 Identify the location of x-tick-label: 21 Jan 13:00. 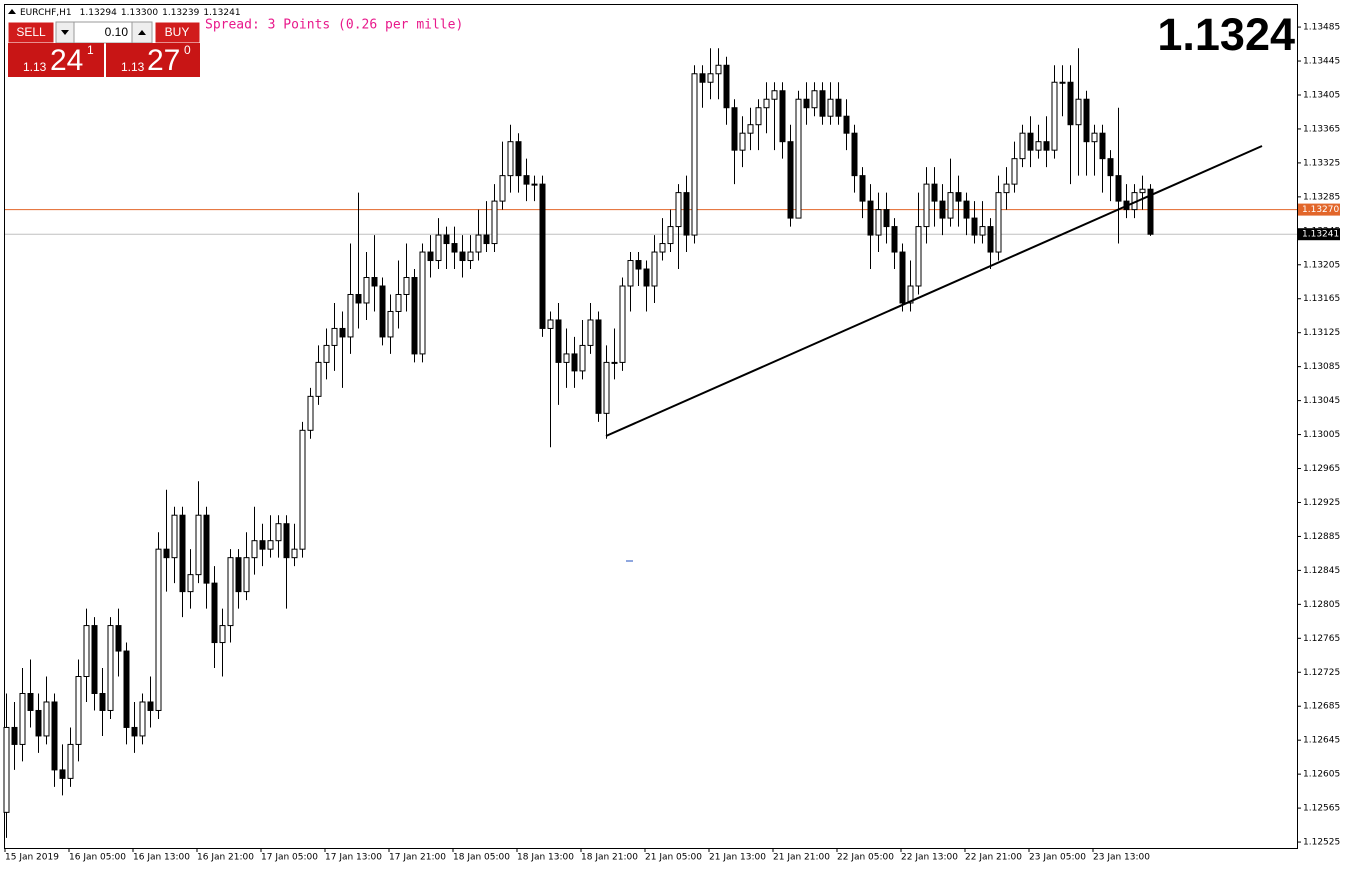
(737, 858).